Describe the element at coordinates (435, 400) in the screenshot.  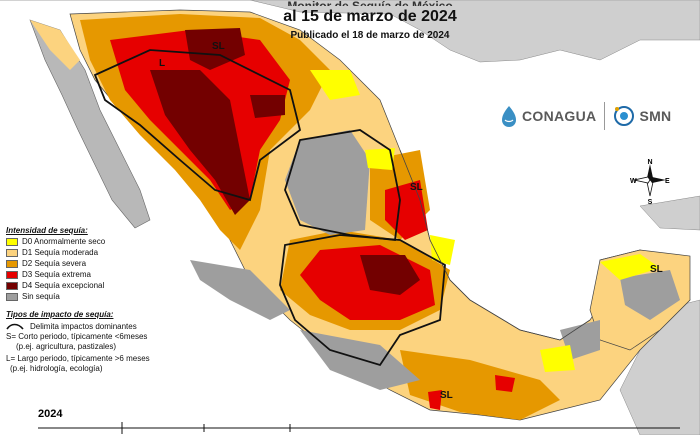
I see `d3-oaxaca` at that location.